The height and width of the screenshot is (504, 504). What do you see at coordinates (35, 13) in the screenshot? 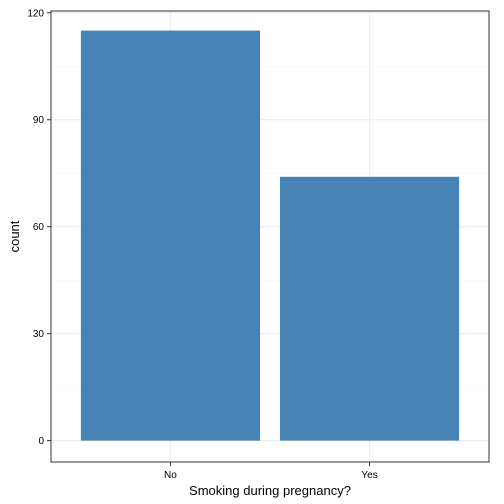
I see `y-tick-label: 120` at bounding box center [35, 13].